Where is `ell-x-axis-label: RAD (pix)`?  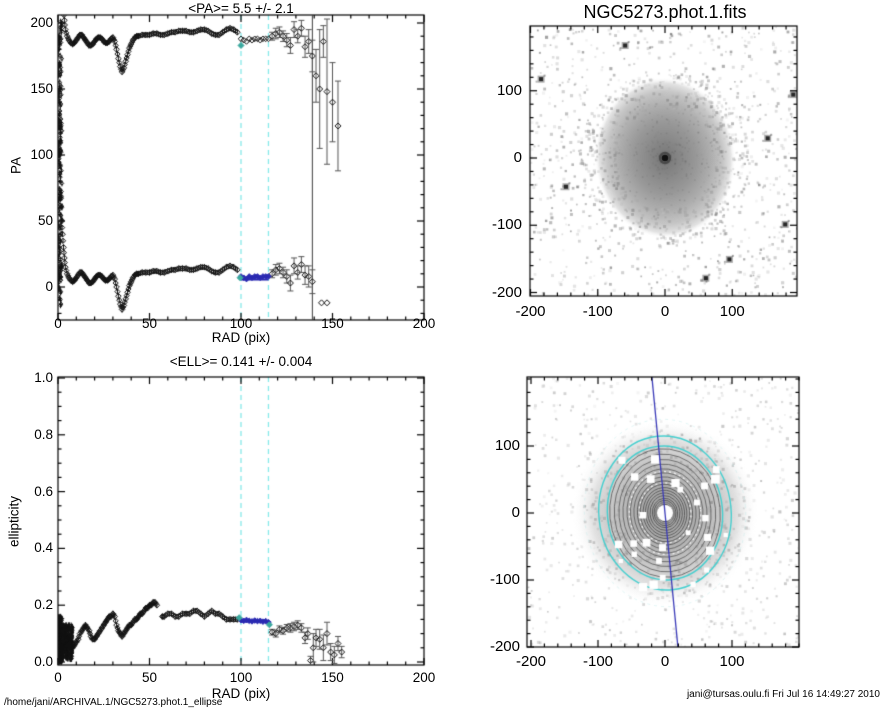 ell-x-axis-label: RAD (pix) is located at coordinates (241, 693).